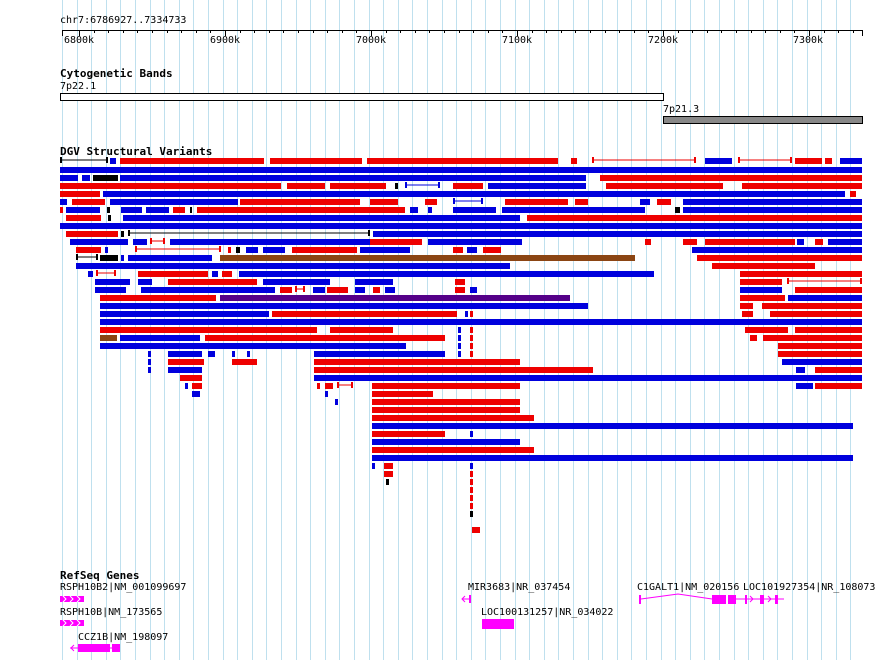  Describe the element at coordinates (519, 587) in the screenshot. I see `gene-label-mir3683: MIR3683|NR_037454` at that location.